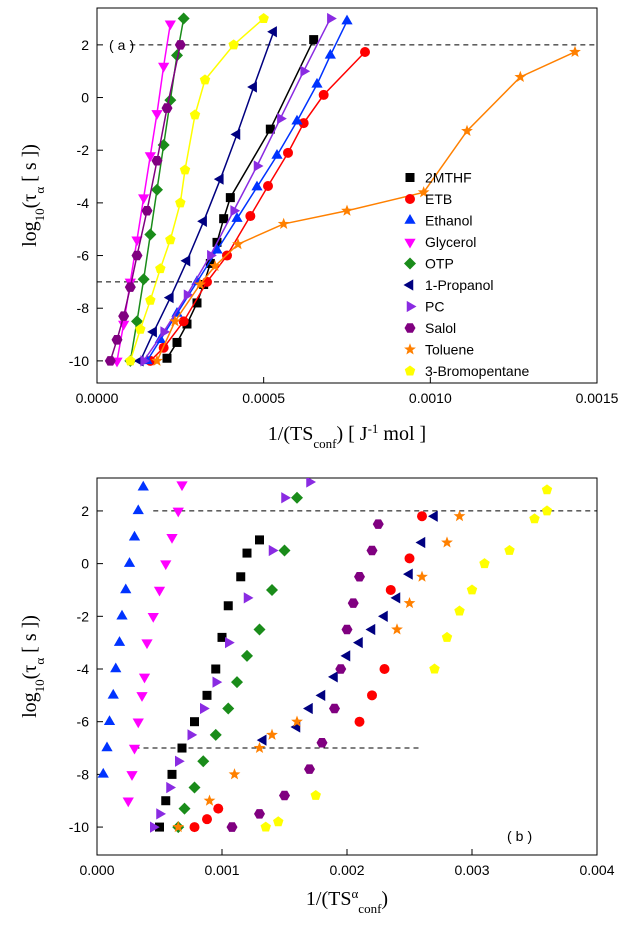 This screenshot has height=927, width=622. Describe the element at coordinates (448, 178) in the screenshot. I see `legend-label: 2MTHF` at that location.